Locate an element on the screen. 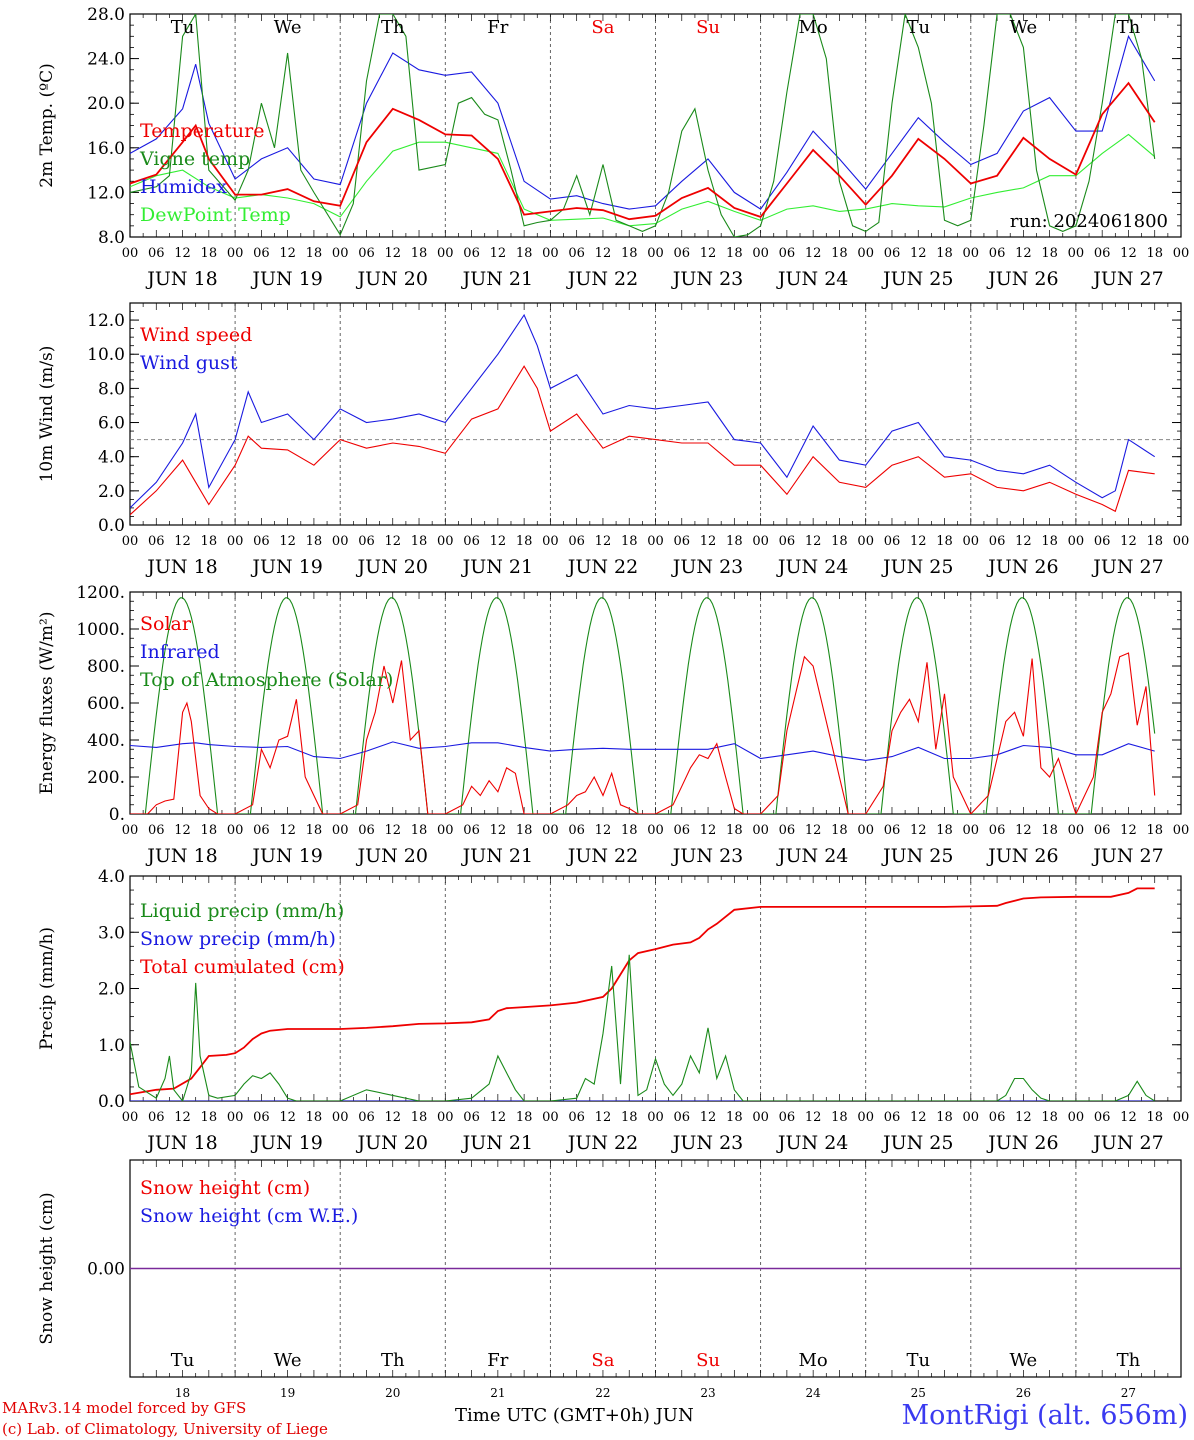 This screenshot has width=1194, height=1440. day-number-label: 22 is located at coordinates (602, 1393).